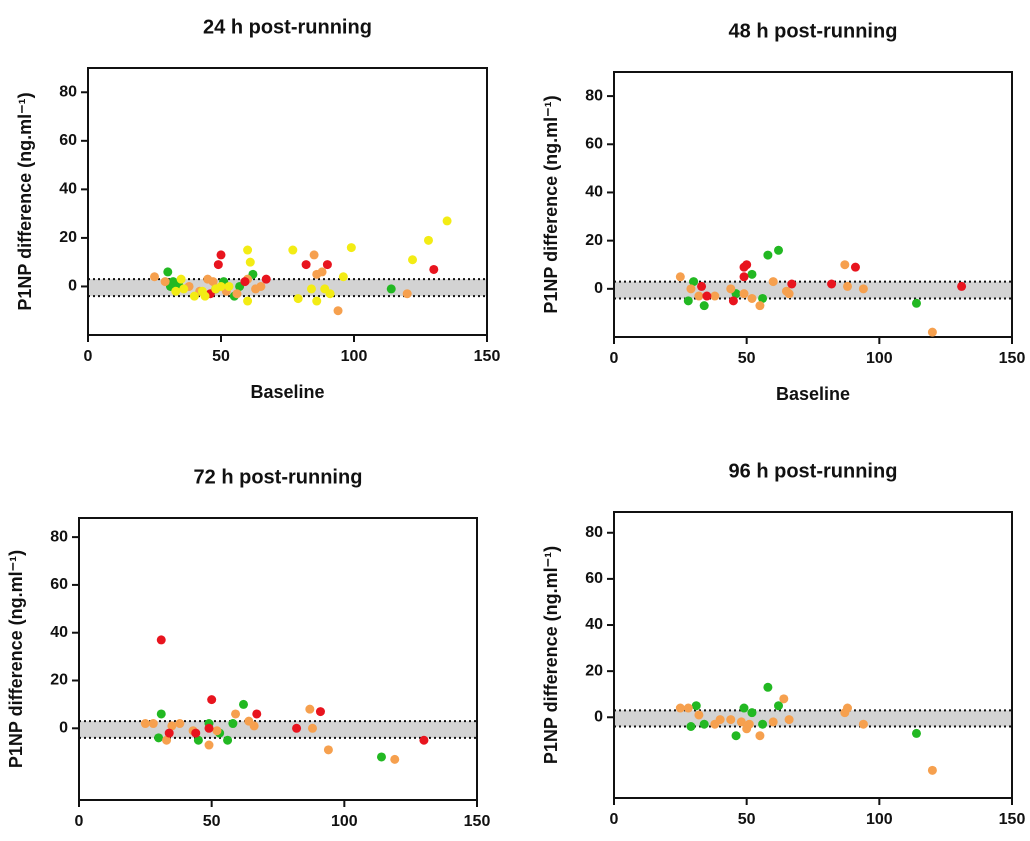 The image size is (1030, 841). I want to click on chart-title: 96 h post-running, so click(813, 471).